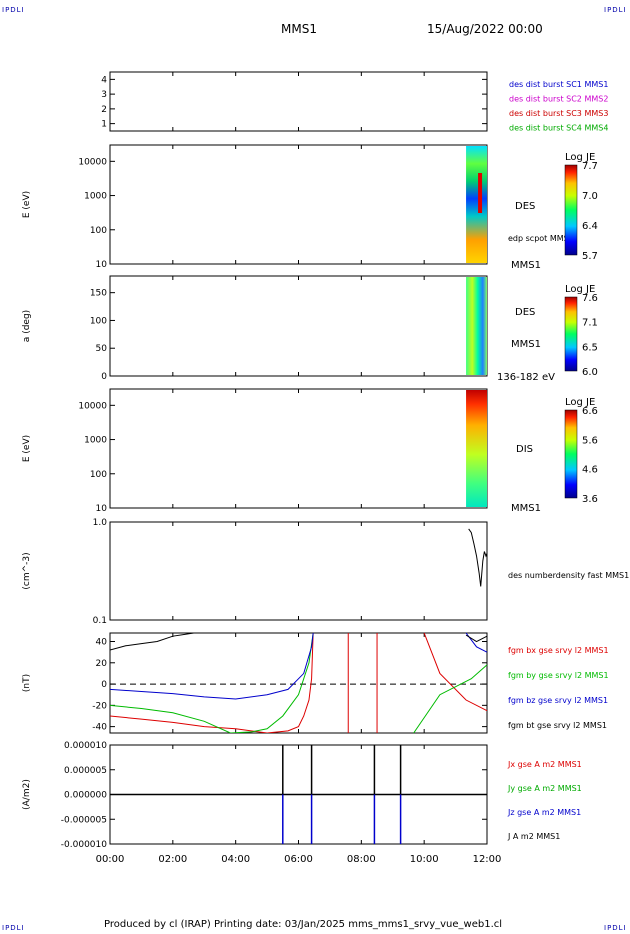 The width and height of the screenshot is (630, 934). What do you see at coordinates (92, 162) in the screenshot?
I see `ytick-label-2-3: 10000` at bounding box center [92, 162].